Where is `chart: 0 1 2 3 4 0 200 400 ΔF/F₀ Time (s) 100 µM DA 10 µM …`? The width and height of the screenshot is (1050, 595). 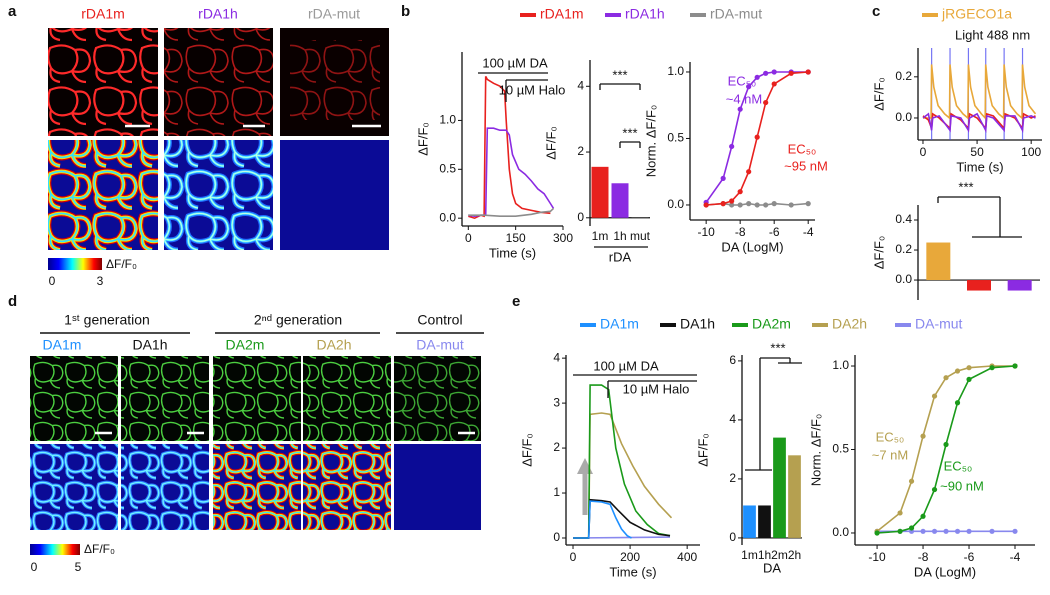 chart: 0 1 2 3 4 0 200 400 ΔF/F₀ Time (s) 100 µM DA 10 µM … is located at coordinates (609, 464).